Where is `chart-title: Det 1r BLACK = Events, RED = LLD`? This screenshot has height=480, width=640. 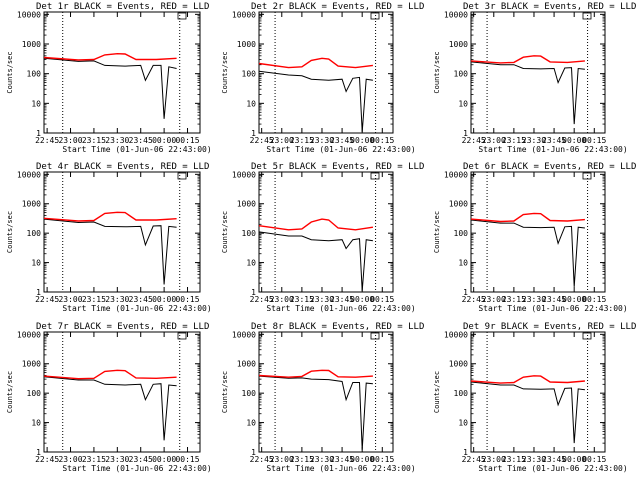 chart-title: Det 1r BLACK = Events, RED = LLD is located at coordinates (122, 7).